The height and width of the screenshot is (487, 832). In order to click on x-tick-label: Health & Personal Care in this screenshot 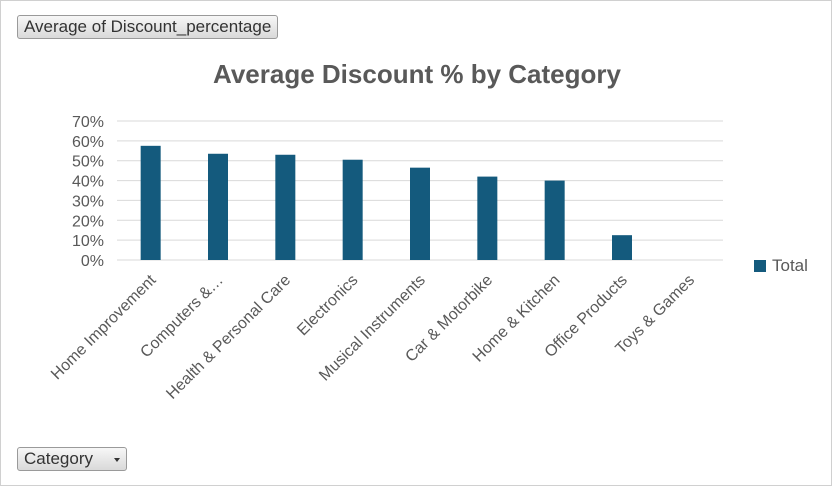, I will do `click(228, 337)`.